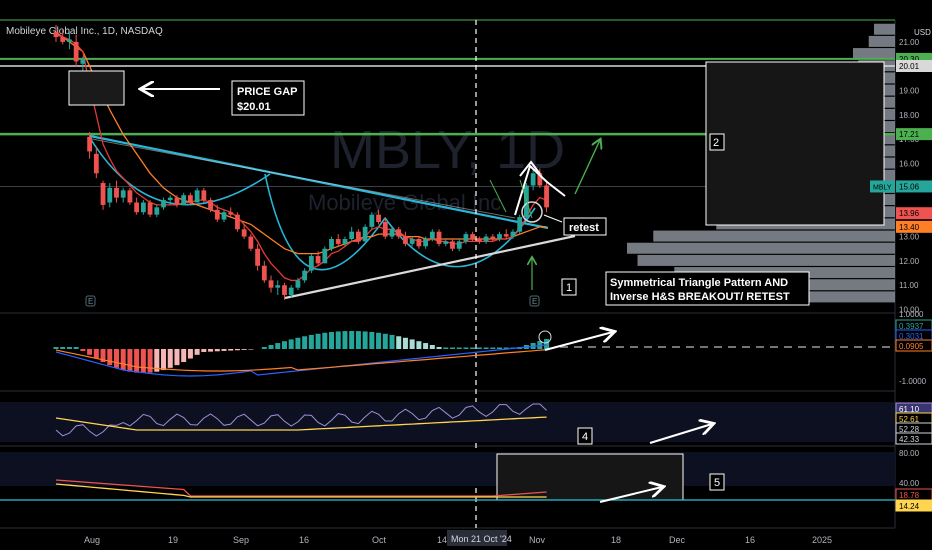 This screenshot has width=932, height=550. What do you see at coordinates (909, 310) in the screenshot?
I see `price-tick: 10.00` at bounding box center [909, 310].